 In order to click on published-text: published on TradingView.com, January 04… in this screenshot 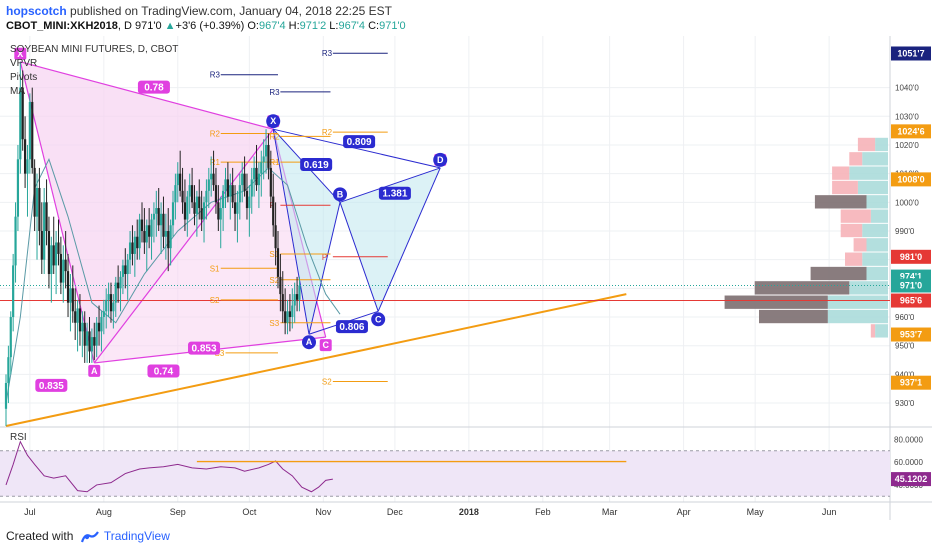, I will do `click(231, 11)`.